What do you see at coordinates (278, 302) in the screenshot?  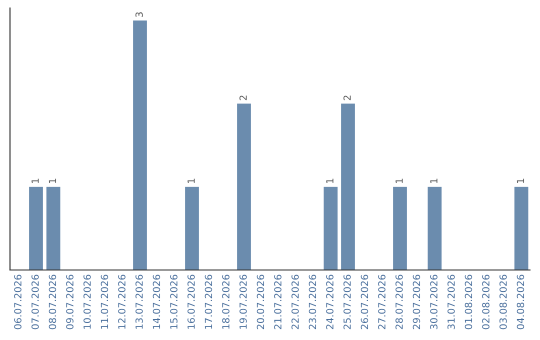 I see `x-tick-label: 21.07.2026` at bounding box center [278, 302].